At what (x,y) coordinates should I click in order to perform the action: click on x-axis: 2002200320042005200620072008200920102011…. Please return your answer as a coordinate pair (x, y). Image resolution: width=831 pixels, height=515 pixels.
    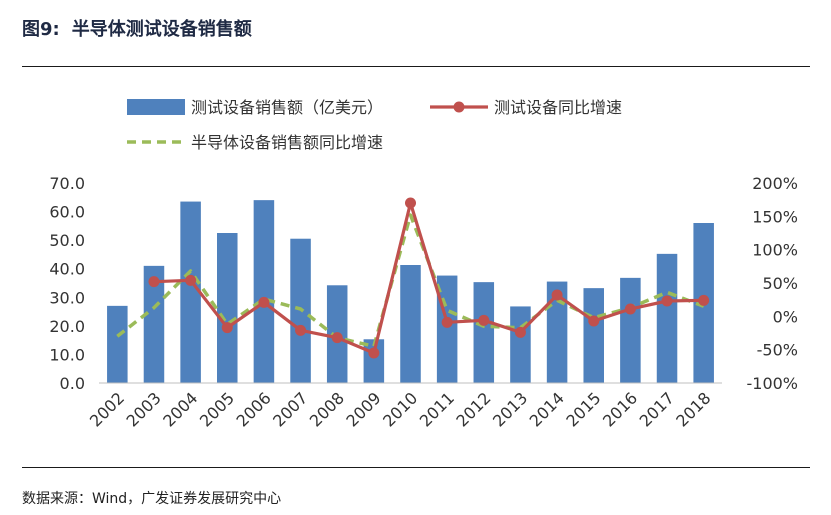
    Looking at the image, I should click on (400, 409).